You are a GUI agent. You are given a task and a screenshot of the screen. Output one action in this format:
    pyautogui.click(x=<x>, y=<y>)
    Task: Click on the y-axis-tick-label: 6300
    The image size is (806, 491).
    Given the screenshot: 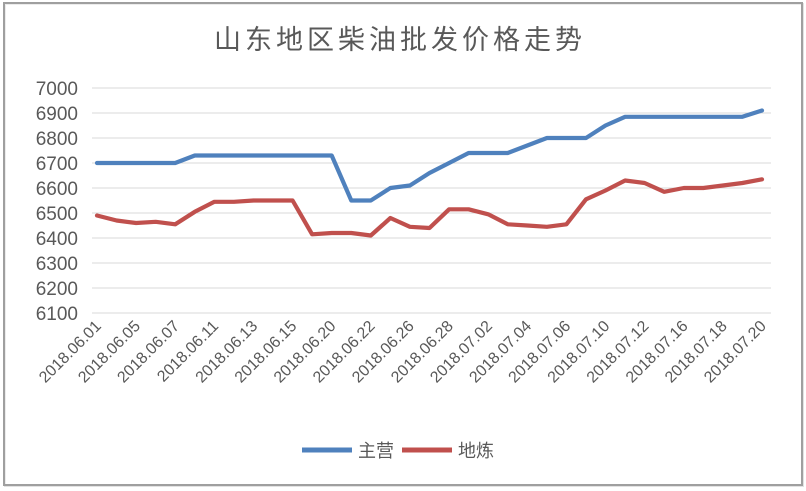 What is the action you would take?
    pyautogui.click(x=57, y=264)
    